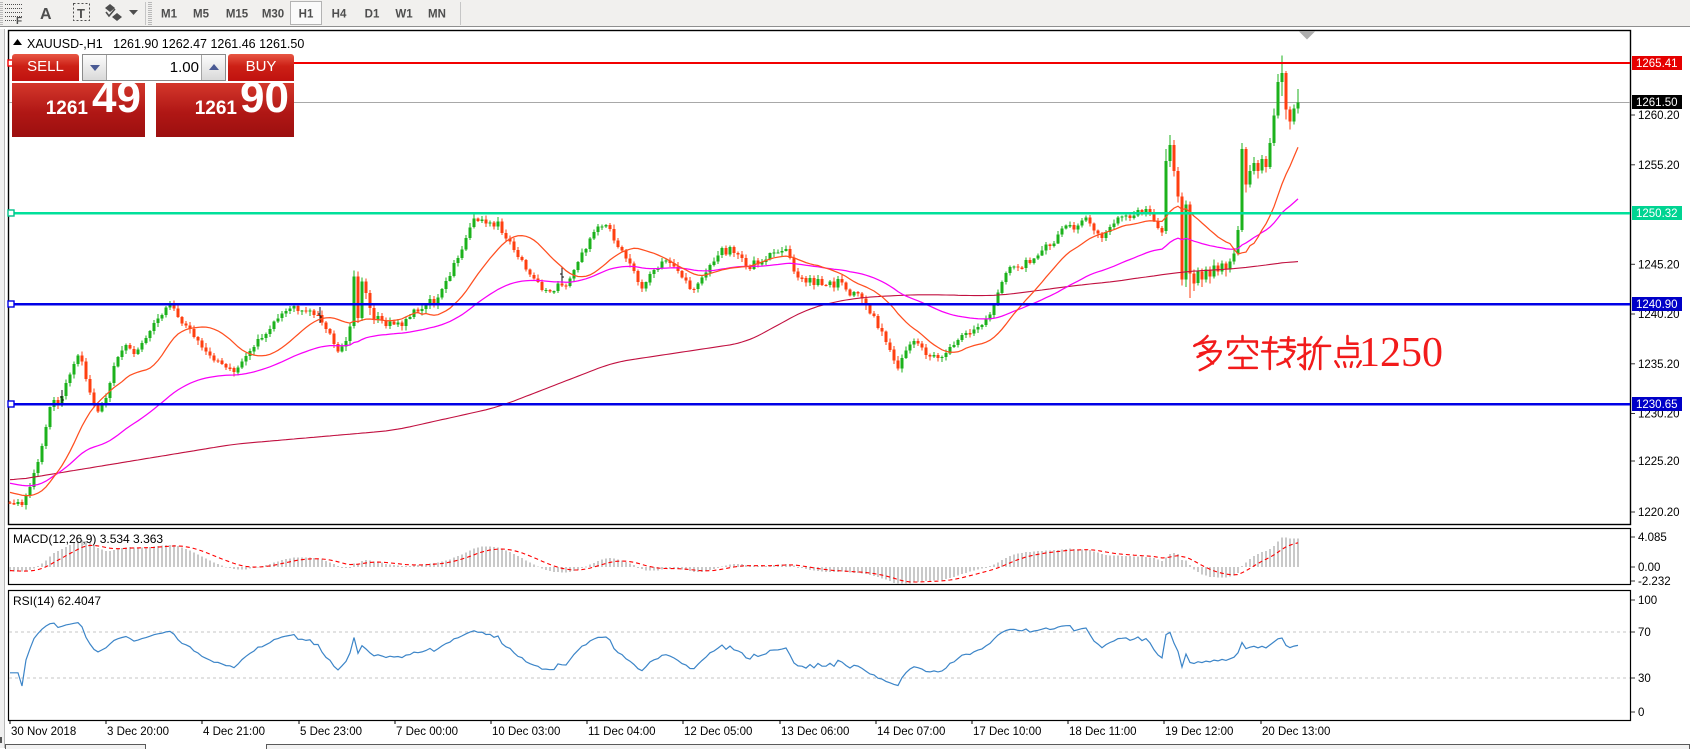 This screenshot has height=749, width=1690. I want to click on svg-text: F, so click(19, 21).